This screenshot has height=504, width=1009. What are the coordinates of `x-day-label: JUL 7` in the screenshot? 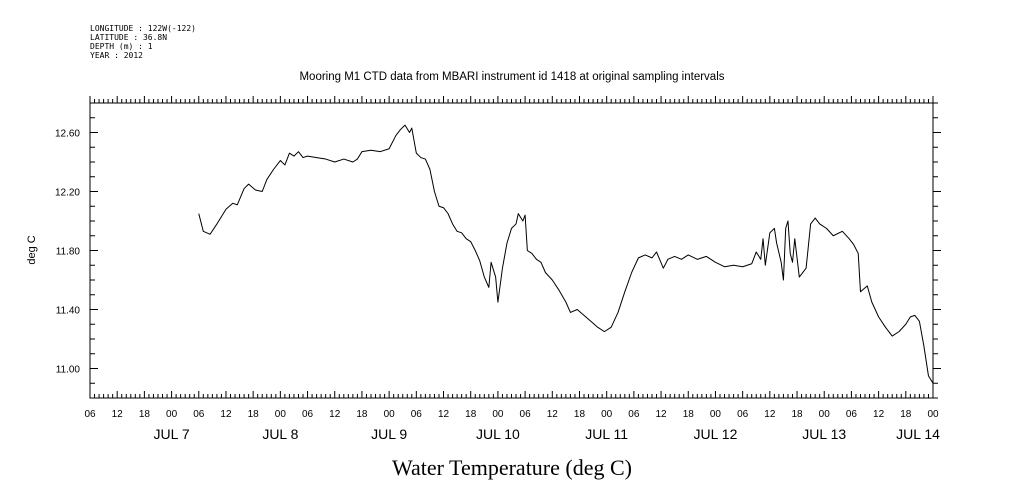 It's located at (172, 434).